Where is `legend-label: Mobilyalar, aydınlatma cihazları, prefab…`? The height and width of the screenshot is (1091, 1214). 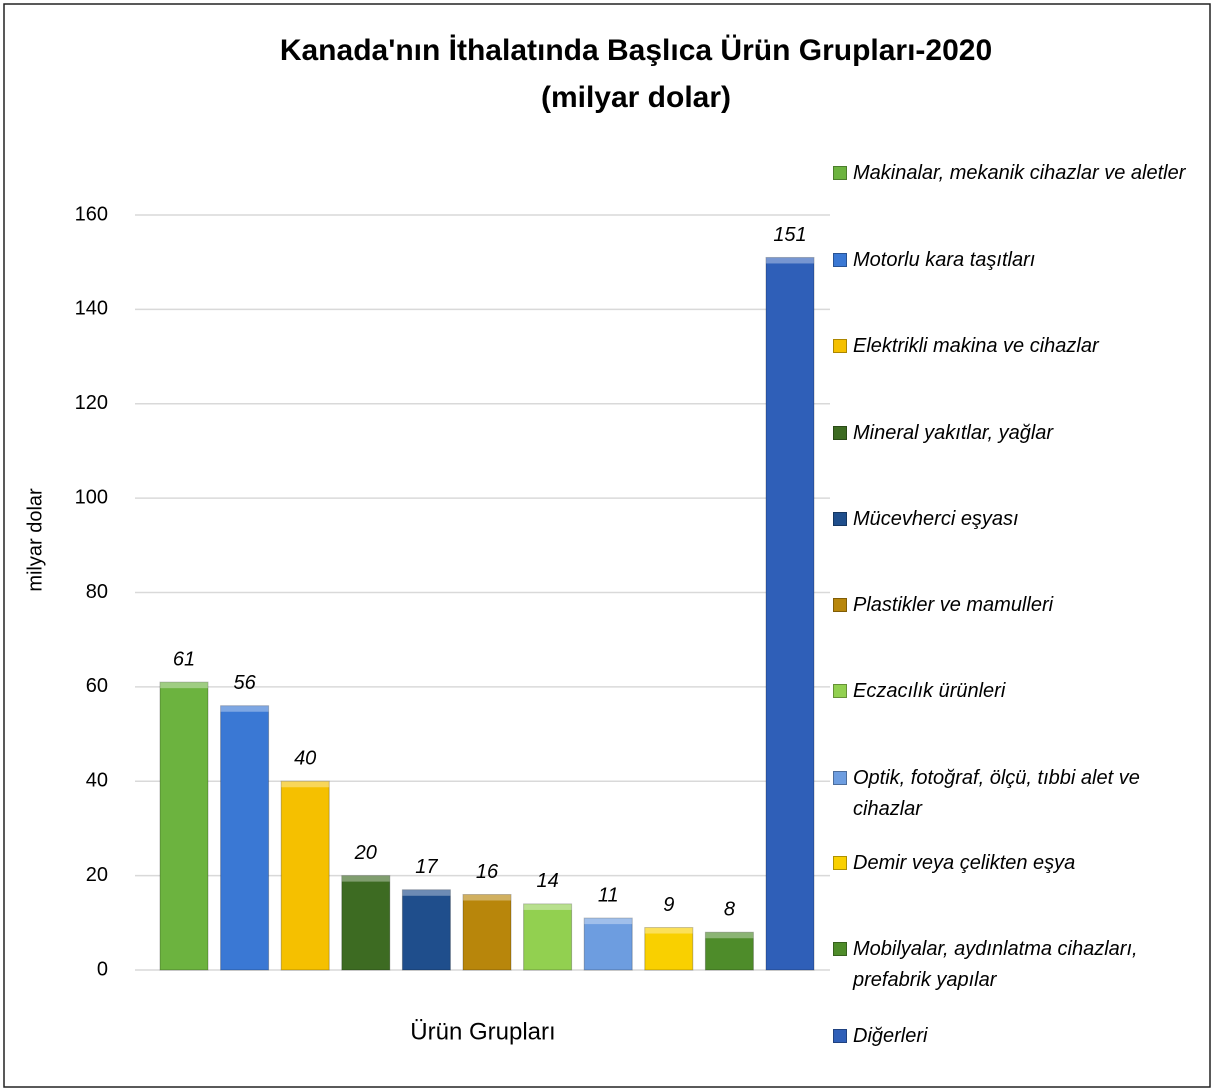 legend-label: Mobilyalar, aydınlatma cihazları, prefab… is located at coordinates (995, 964).